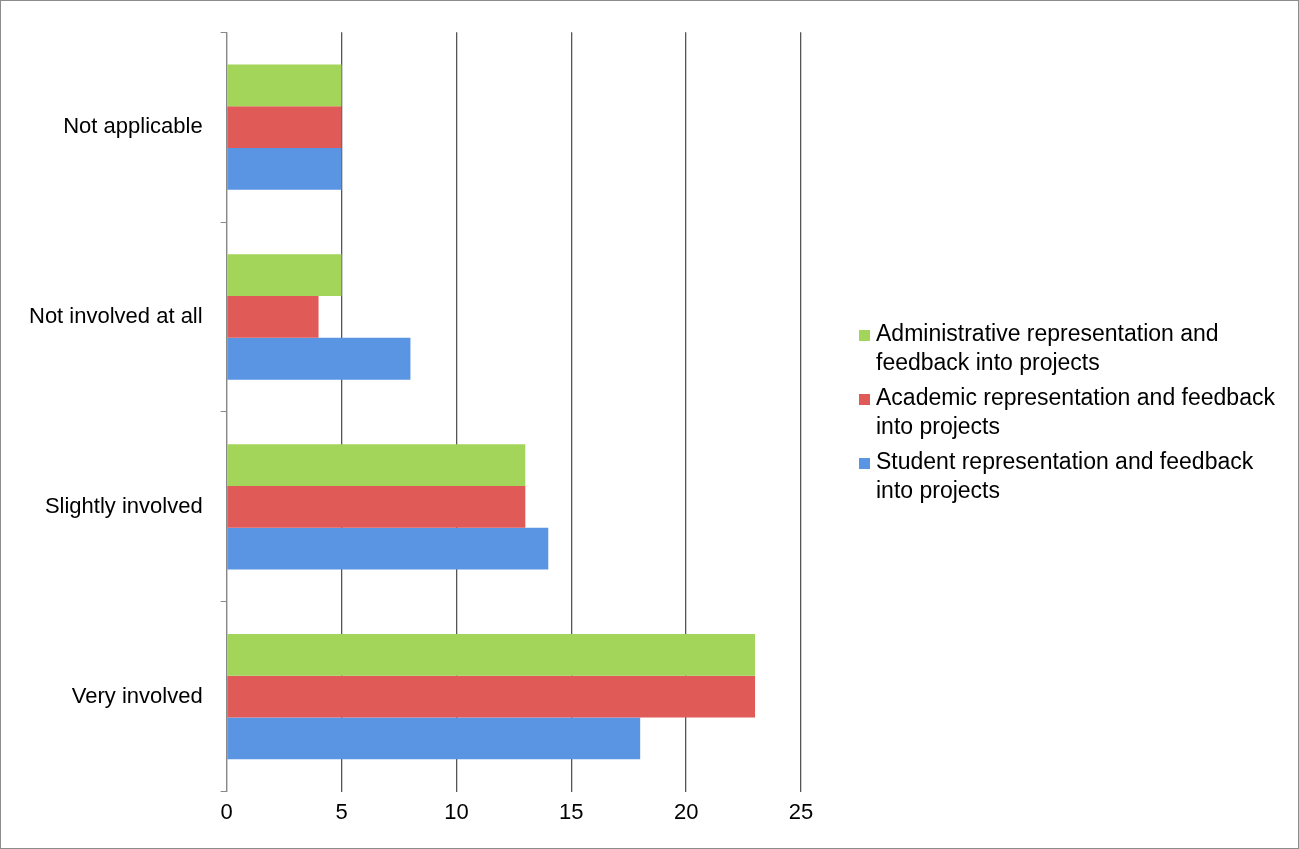  I want to click on x-tick-label: 25, so click(801, 811).